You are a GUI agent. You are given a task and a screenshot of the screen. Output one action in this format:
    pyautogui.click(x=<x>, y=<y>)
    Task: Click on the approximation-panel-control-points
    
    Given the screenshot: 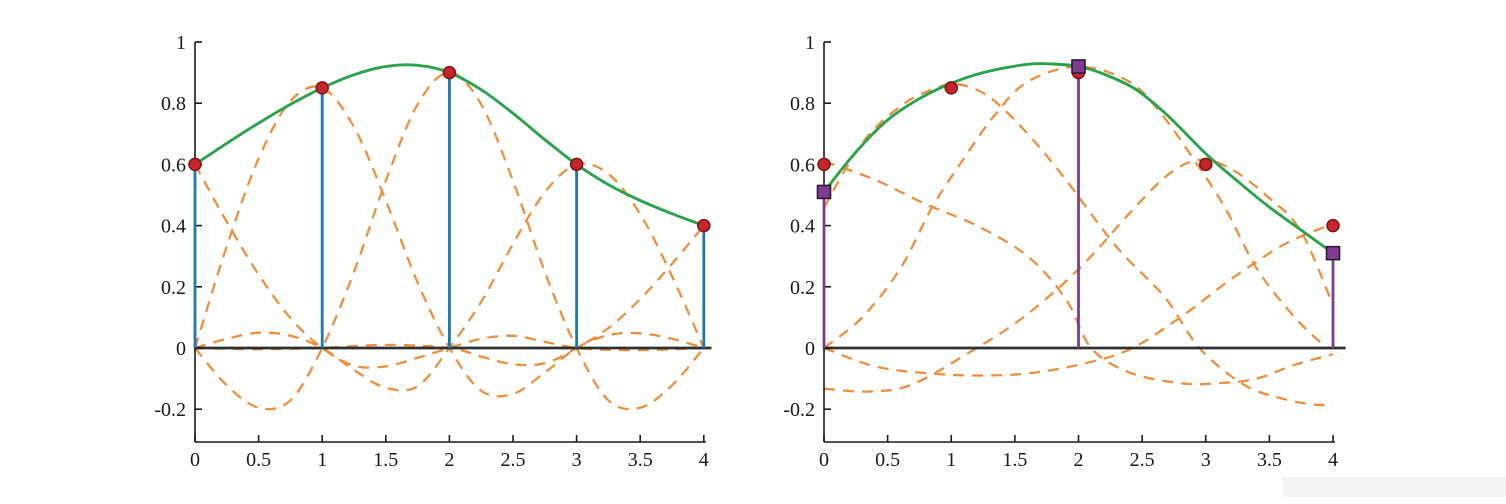 What is the action you would take?
    pyautogui.click(x=1078, y=160)
    